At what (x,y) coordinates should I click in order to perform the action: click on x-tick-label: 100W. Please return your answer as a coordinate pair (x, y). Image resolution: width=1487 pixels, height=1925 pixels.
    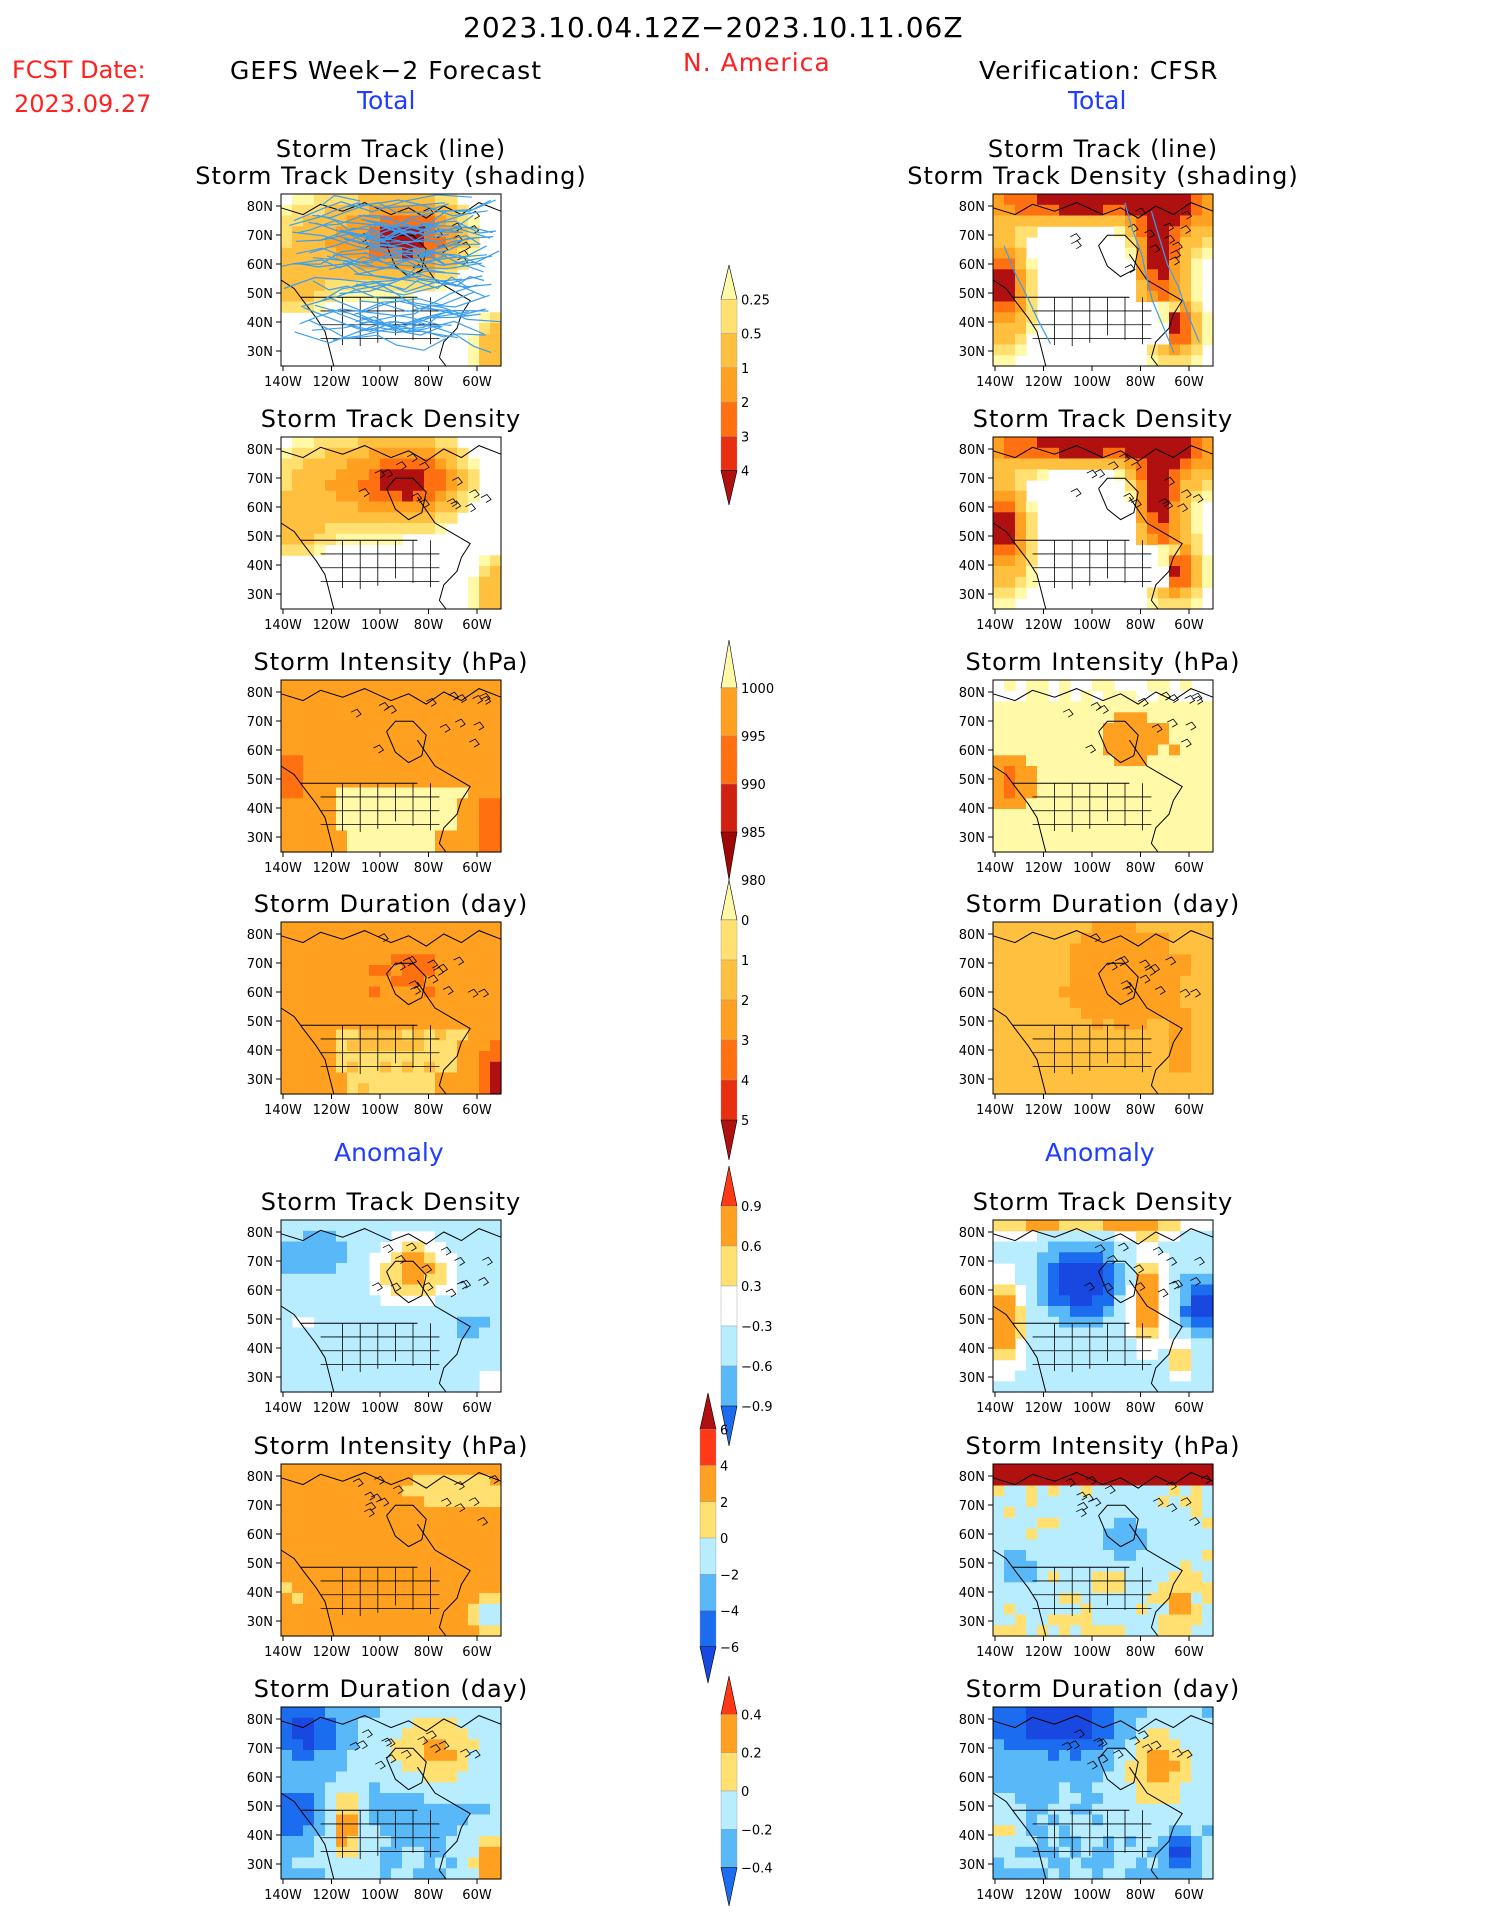
    Looking at the image, I should click on (380, 1110).